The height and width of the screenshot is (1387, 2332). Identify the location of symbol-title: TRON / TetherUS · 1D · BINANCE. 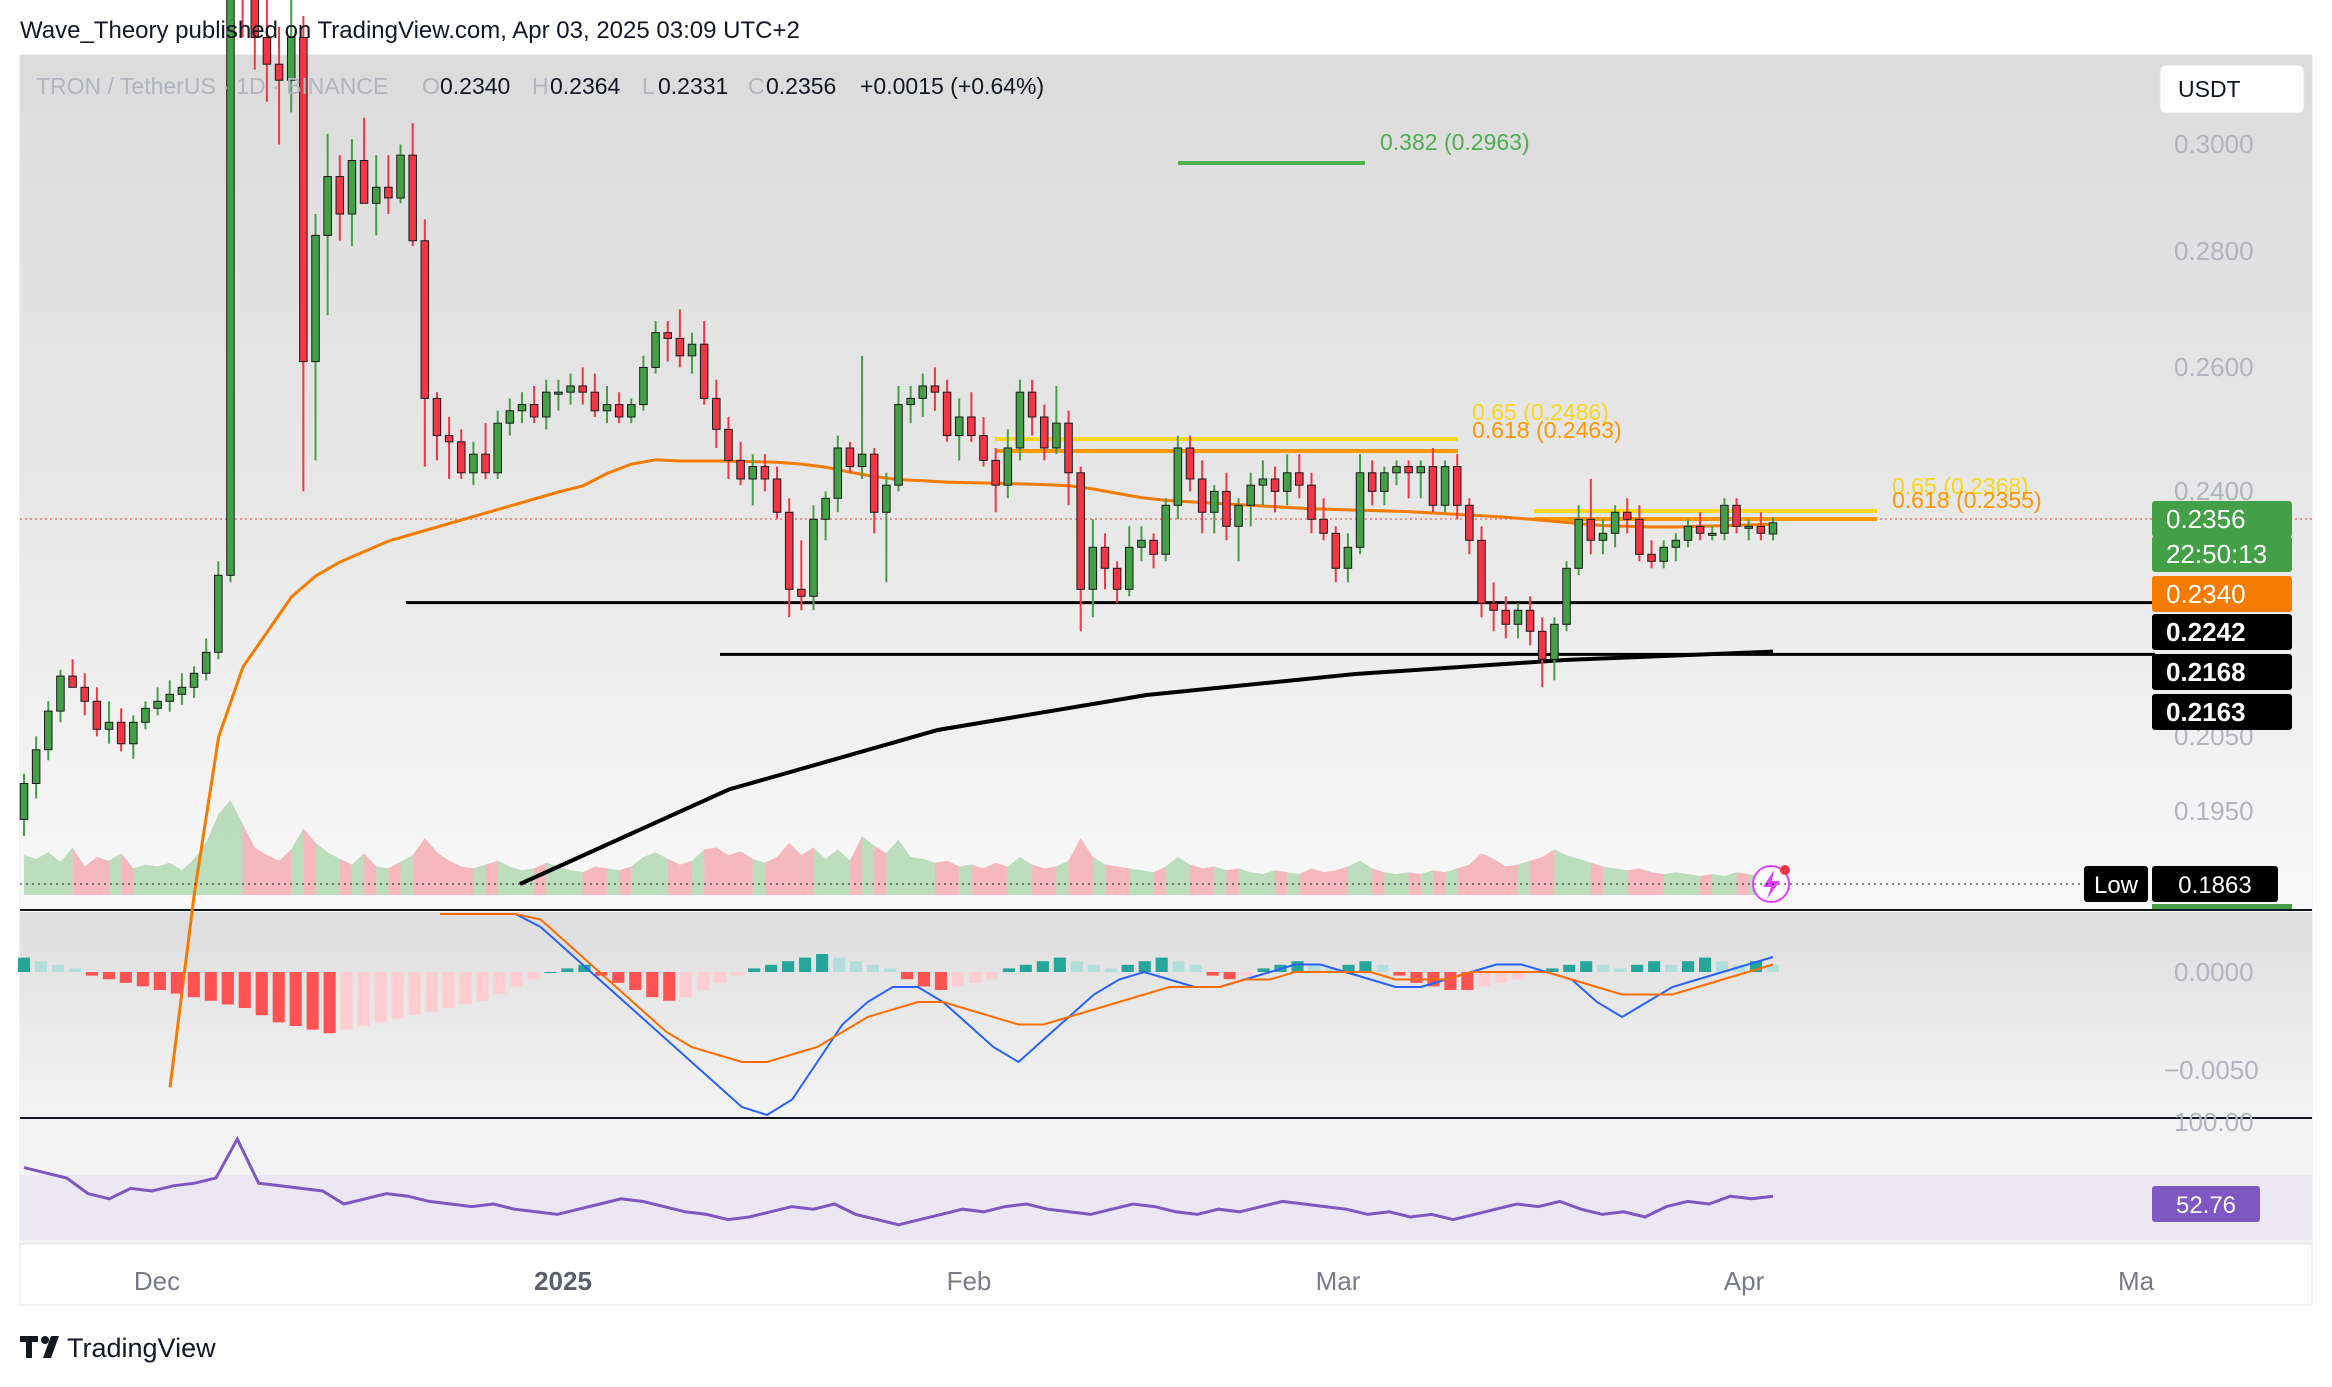
(212, 86).